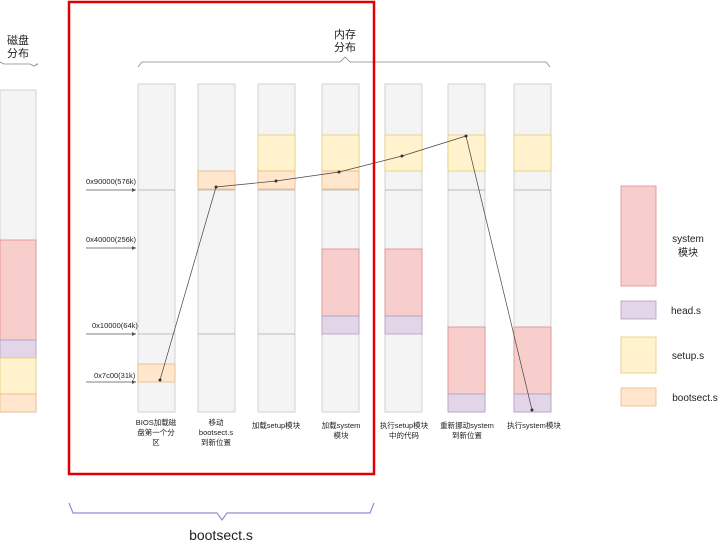 Image resolution: width=720 pixels, height=545 pixels. Describe the element at coordinates (18, 290) in the screenshot. I see `disk-system-block` at that location.